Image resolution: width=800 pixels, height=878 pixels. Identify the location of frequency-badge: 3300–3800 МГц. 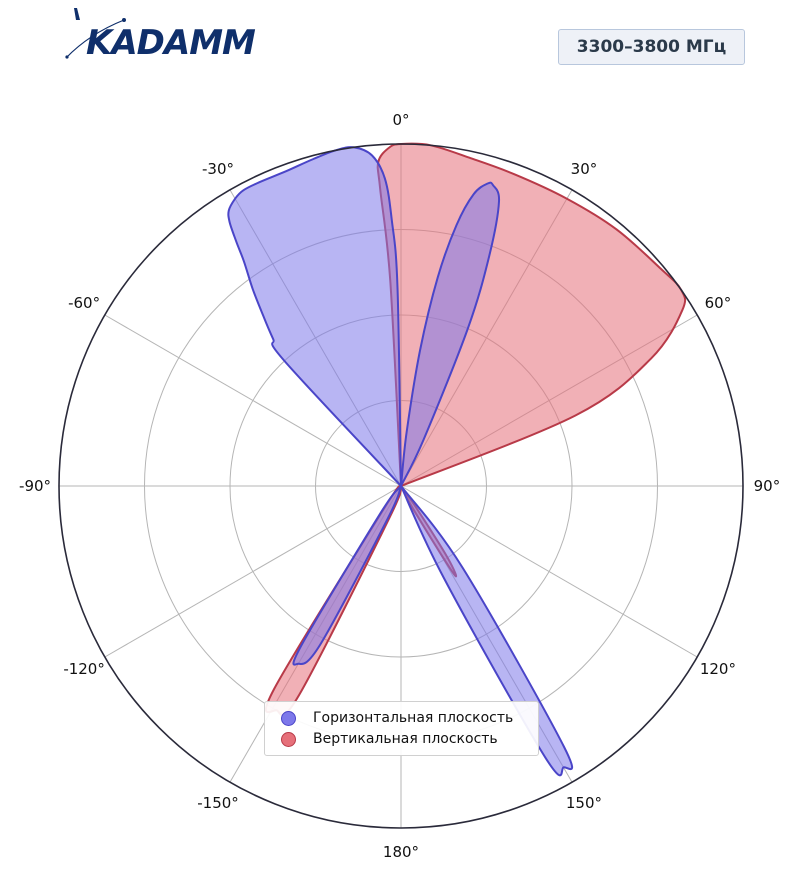
(651, 47).